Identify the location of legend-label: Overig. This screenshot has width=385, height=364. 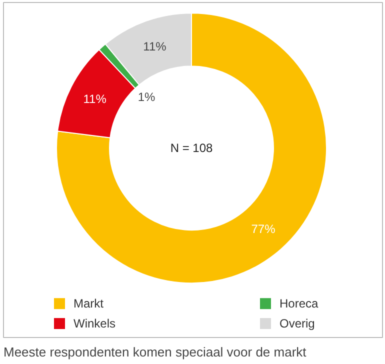
(297, 323).